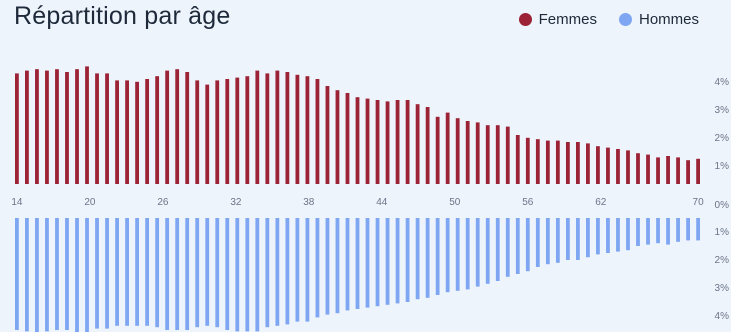  Describe the element at coordinates (236, 202) in the screenshot. I see `x-tick-label: 32` at that location.